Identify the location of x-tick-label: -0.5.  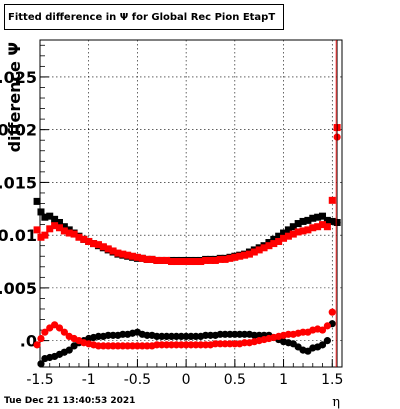
(137, 380).